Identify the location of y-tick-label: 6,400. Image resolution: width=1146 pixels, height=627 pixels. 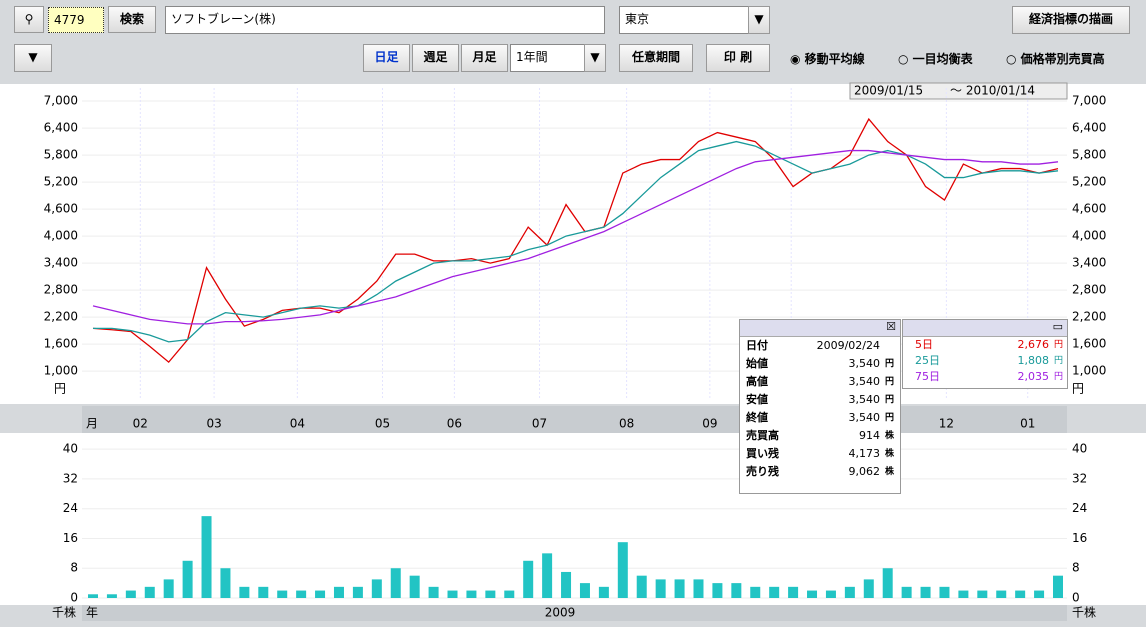
(61, 128).